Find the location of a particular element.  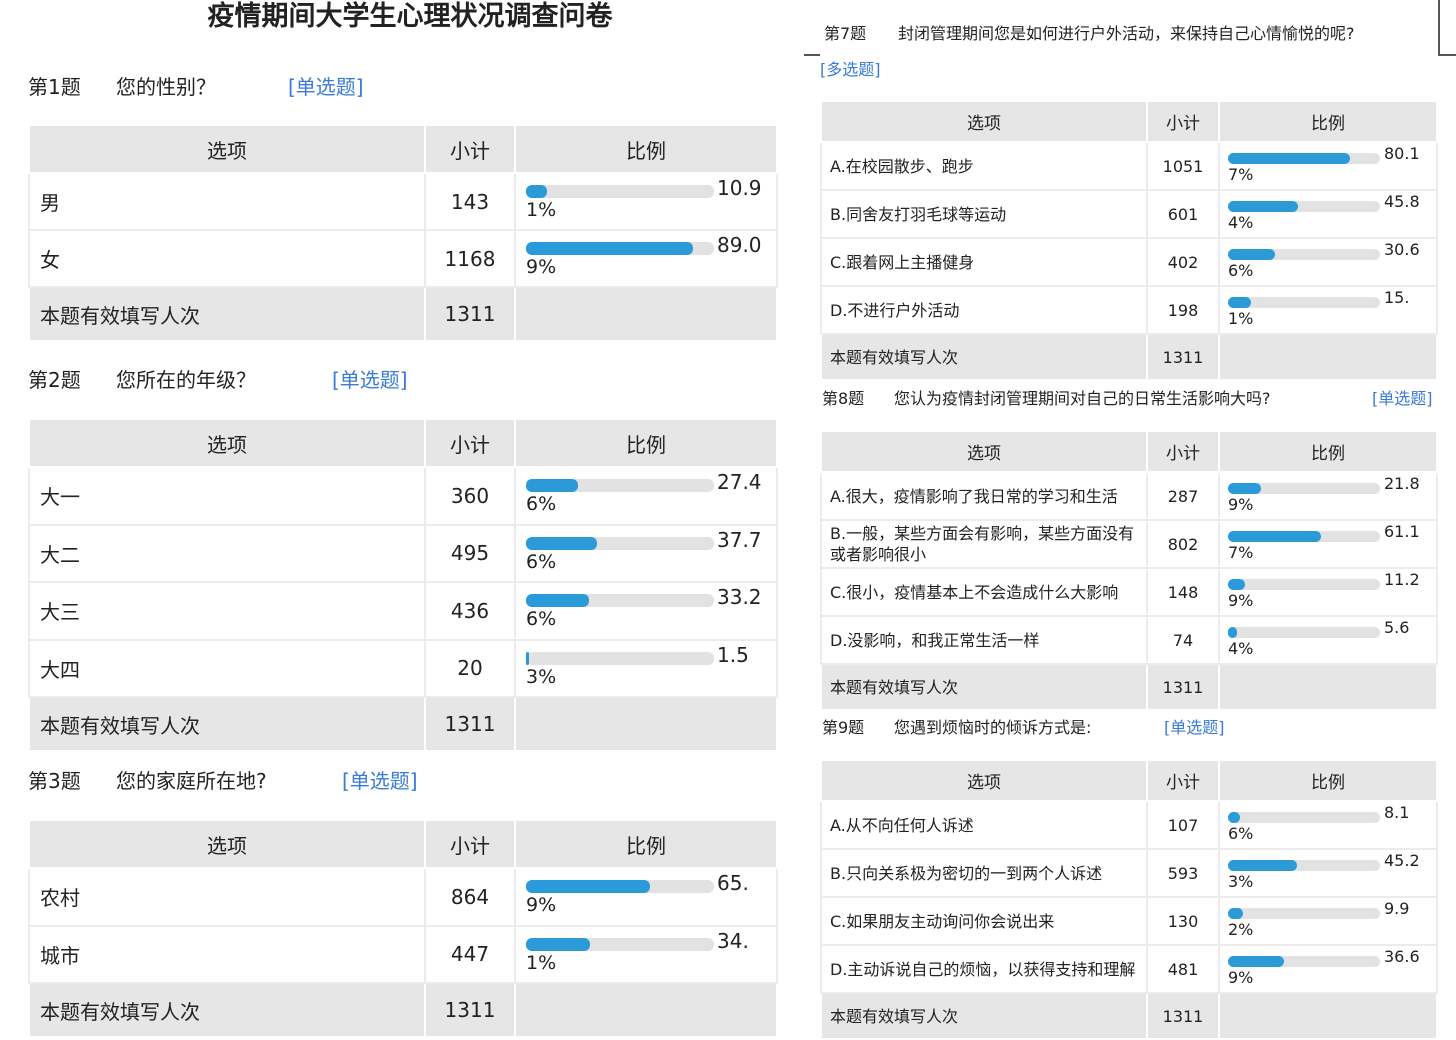

question-text: 您遇到烦恼时的倾诉方式是: is located at coordinates (993, 727).